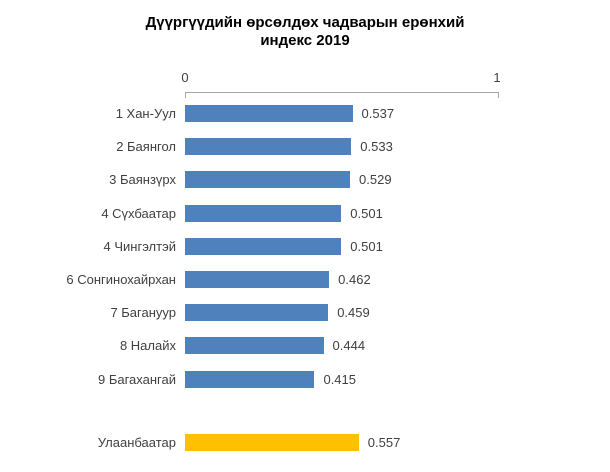 The height and width of the screenshot is (472, 610). Describe the element at coordinates (384, 442) in the screenshot. I see `value-label: 0.557` at that location.